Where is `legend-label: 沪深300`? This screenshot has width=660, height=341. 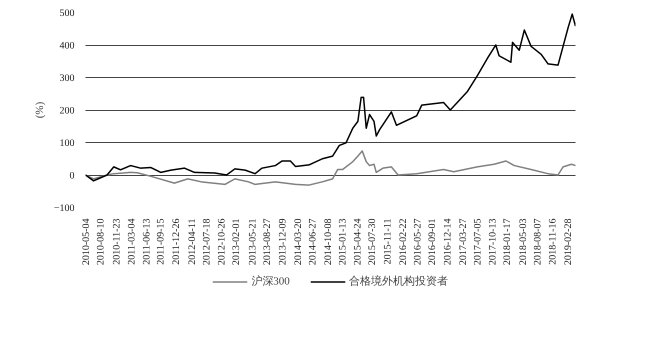
legend-label: 沪深300 is located at coordinates (270, 281).